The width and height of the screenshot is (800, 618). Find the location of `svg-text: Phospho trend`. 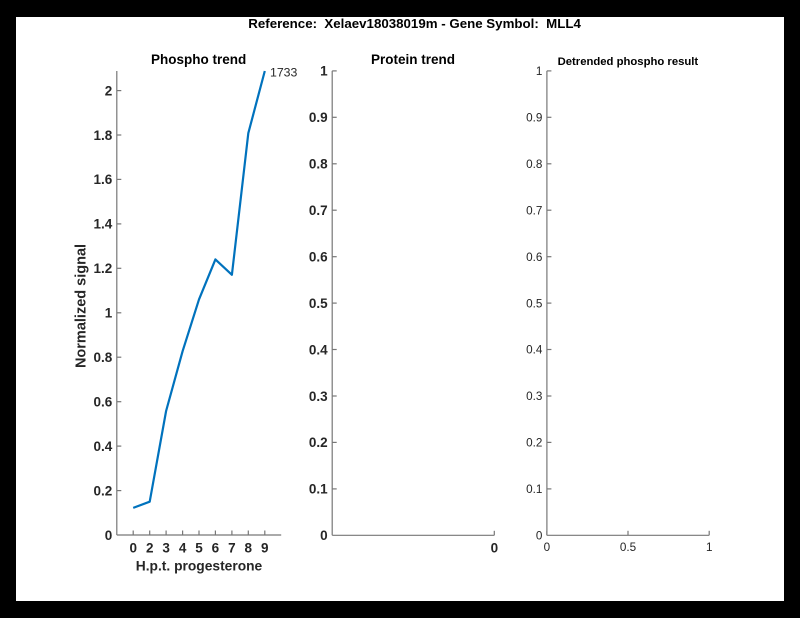

svg-text: Phospho trend is located at coordinates (198, 59).